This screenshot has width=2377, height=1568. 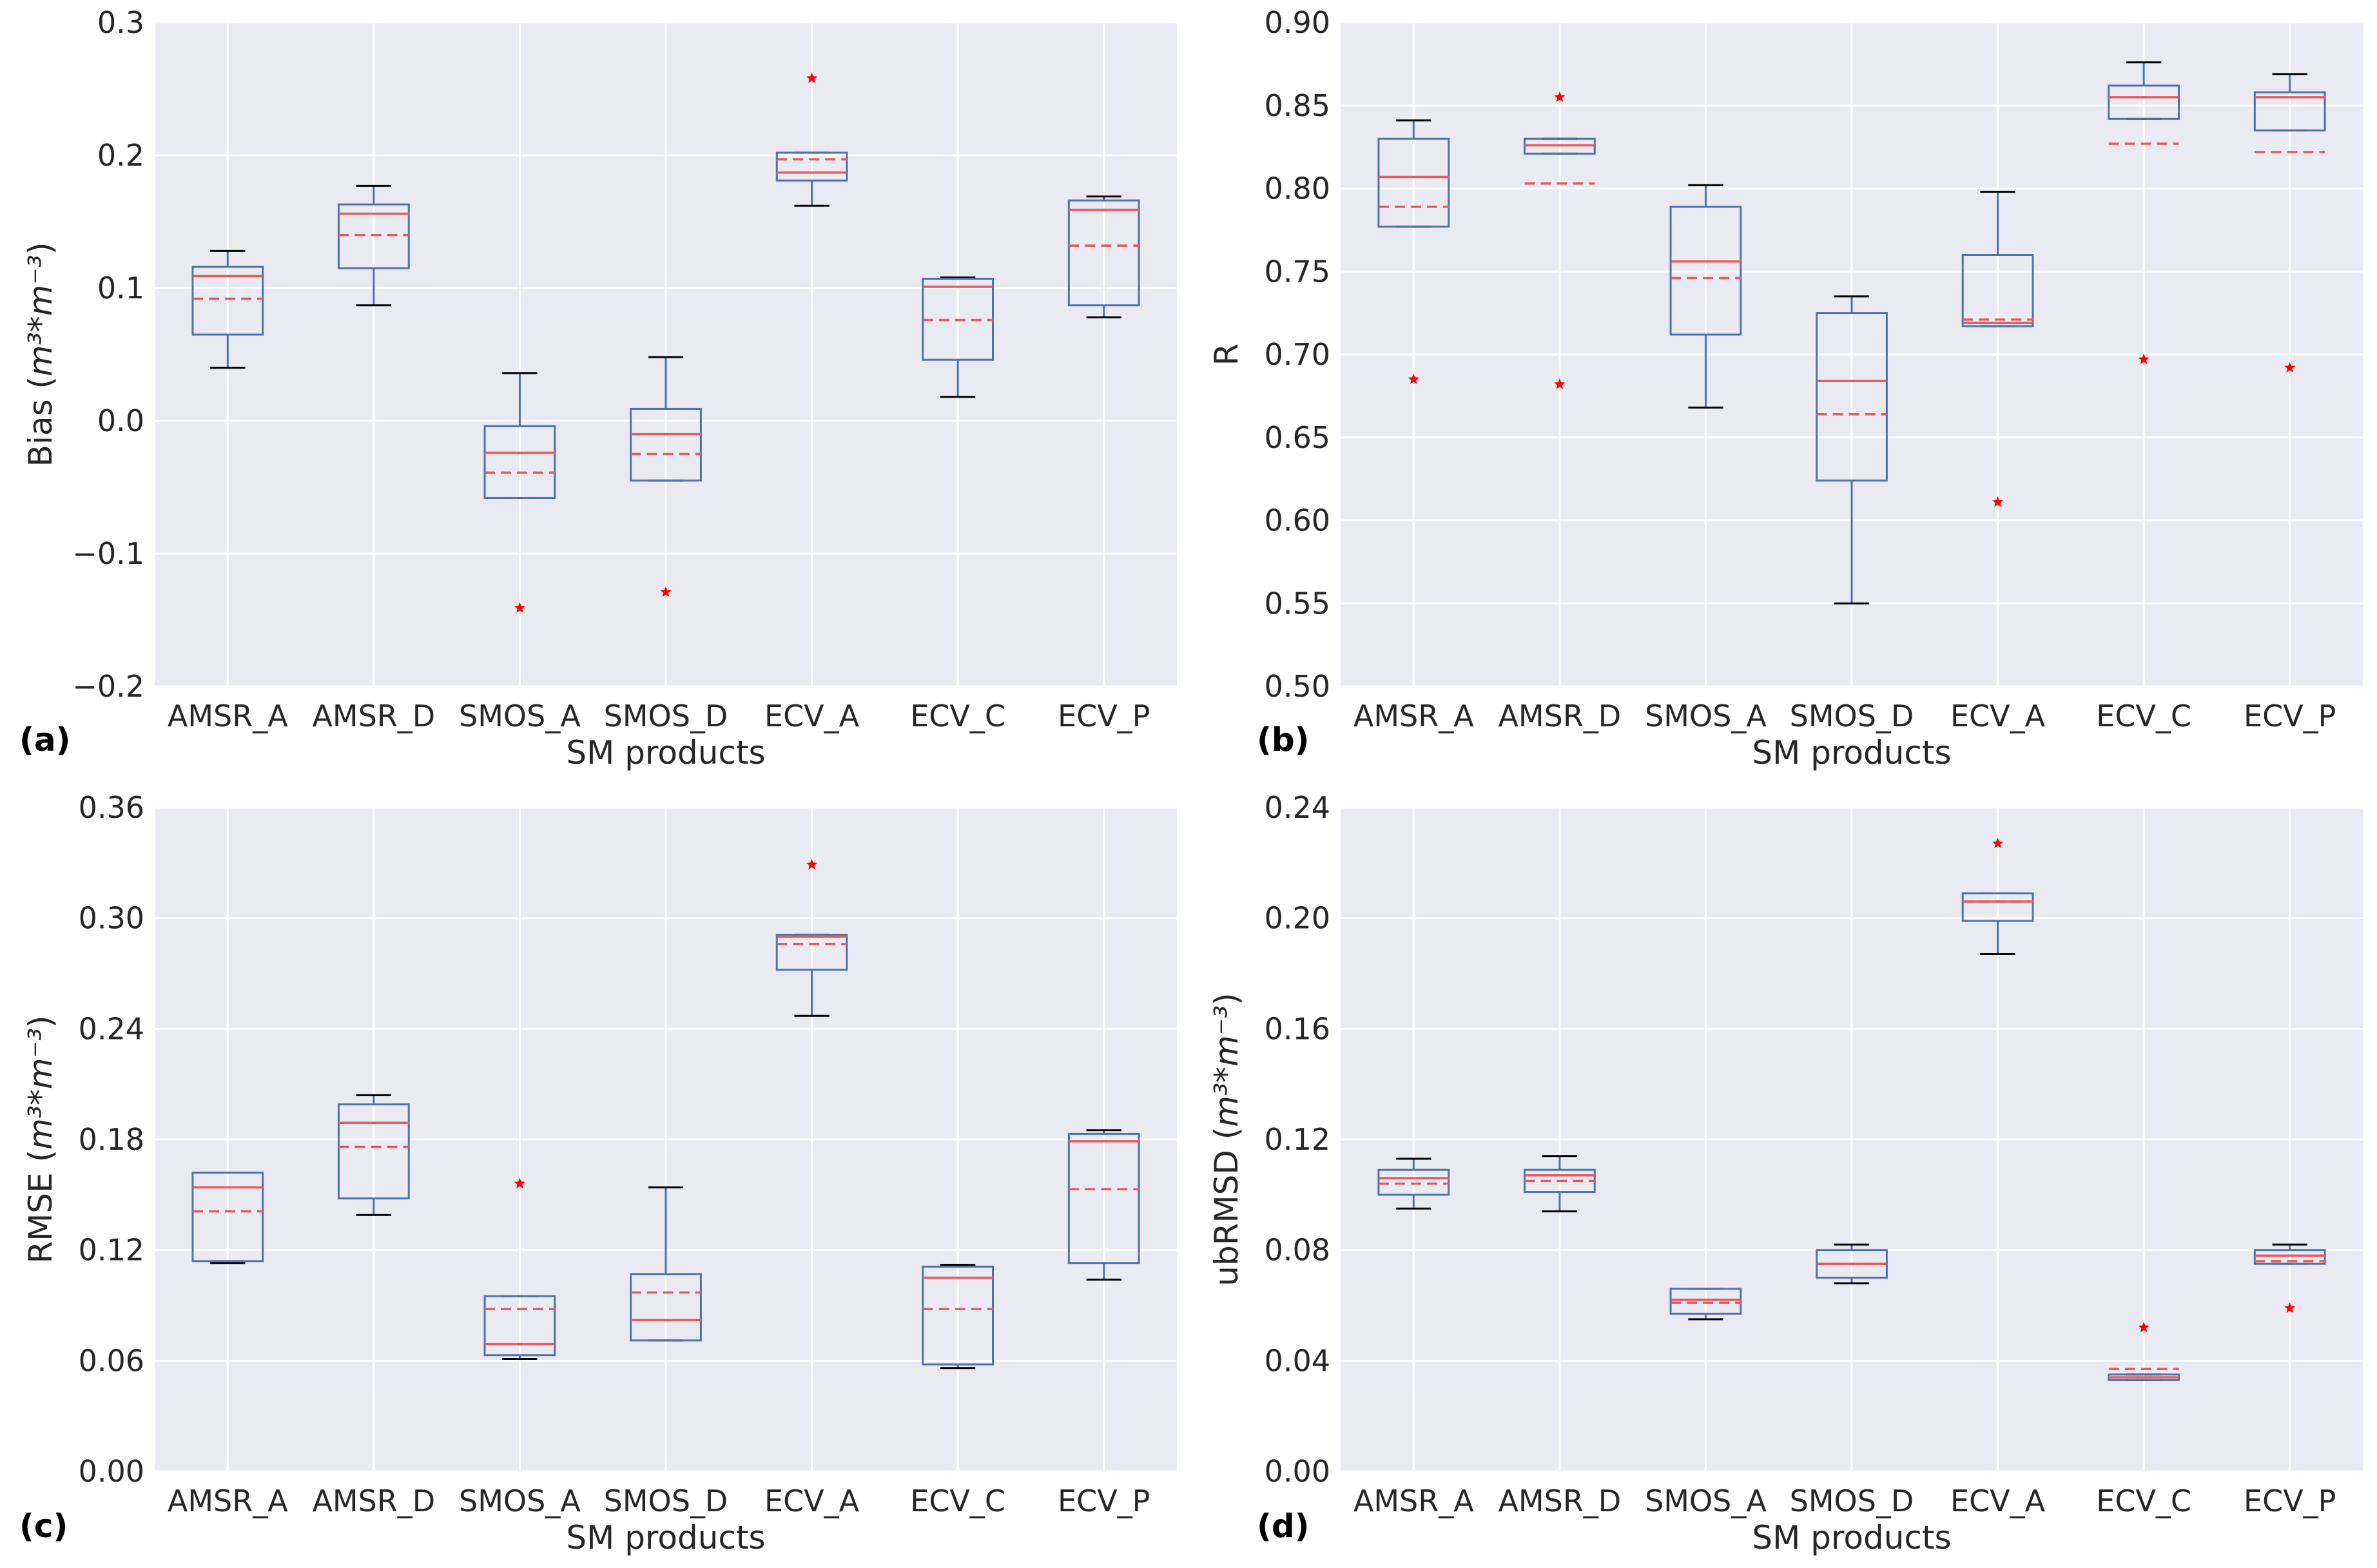 What do you see at coordinates (1283, 1526) in the screenshot?
I see `panel-label: (d)` at bounding box center [1283, 1526].